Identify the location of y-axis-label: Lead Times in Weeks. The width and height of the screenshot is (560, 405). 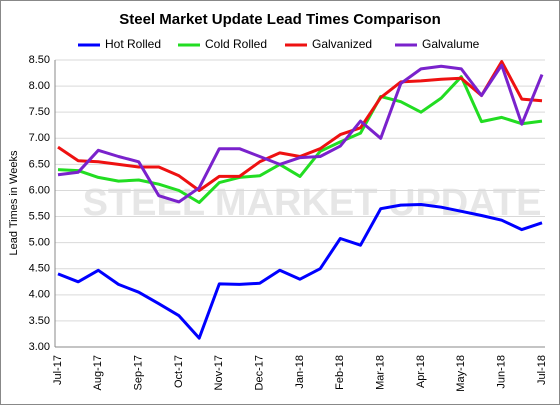
(14, 202).